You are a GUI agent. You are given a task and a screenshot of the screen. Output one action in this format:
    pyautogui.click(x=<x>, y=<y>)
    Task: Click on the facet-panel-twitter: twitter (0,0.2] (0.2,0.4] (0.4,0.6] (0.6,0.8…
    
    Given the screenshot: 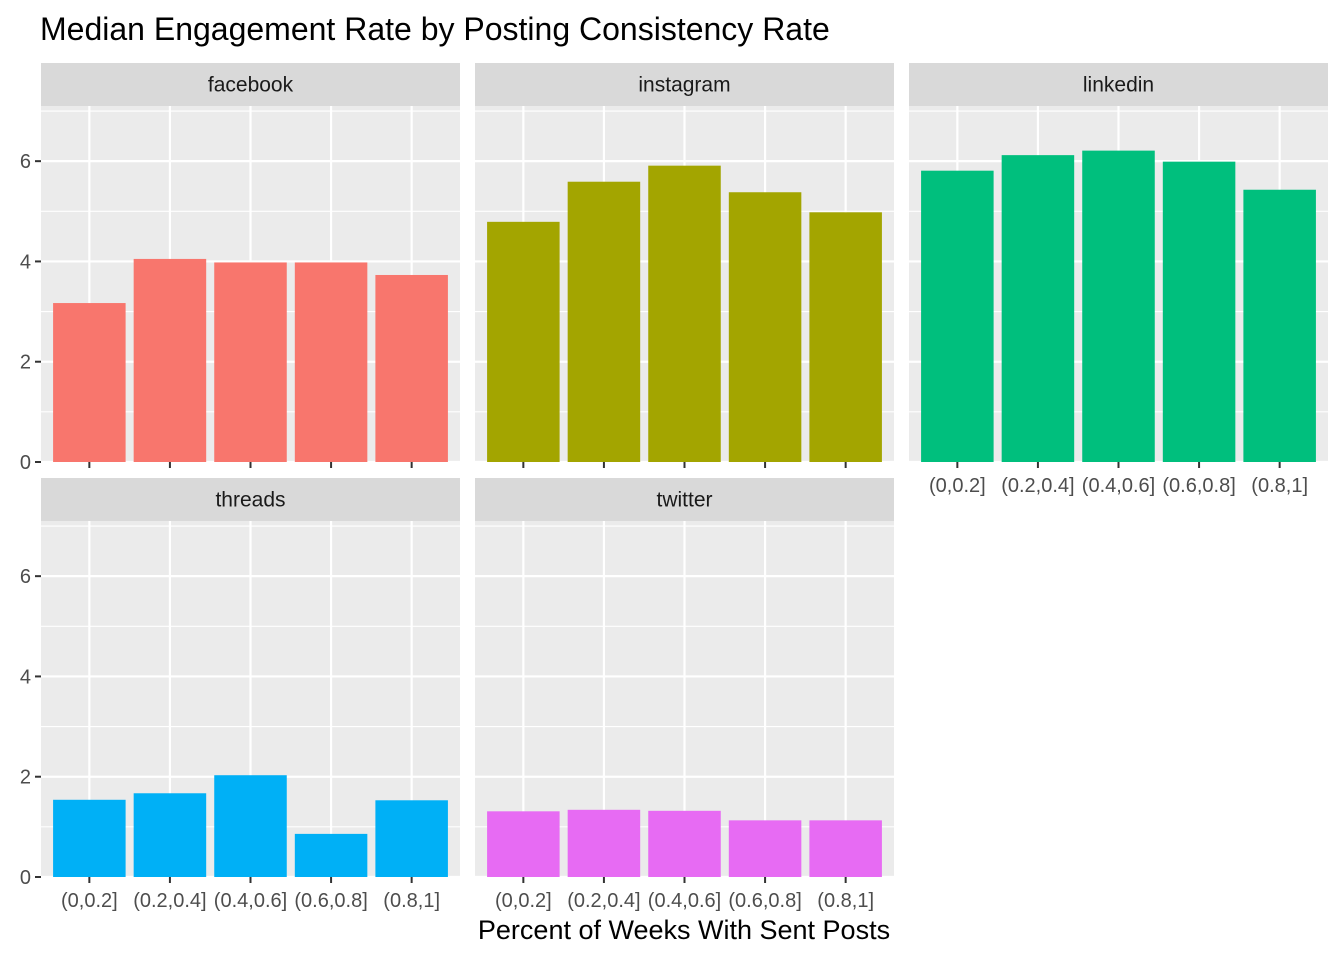 What is the action you would take?
    pyautogui.click(x=684, y=695)
    